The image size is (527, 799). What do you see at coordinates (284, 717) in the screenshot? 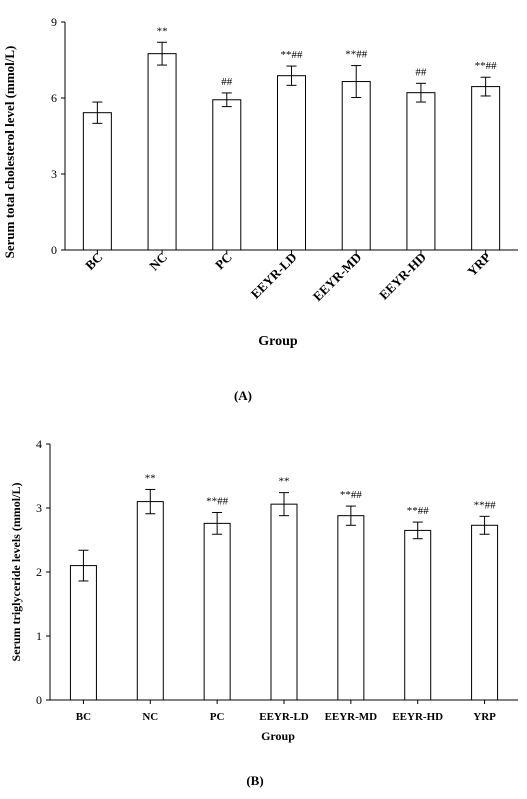
I see `chart-b-category-label: EEYR-LD` at bounding box center [284, 717].